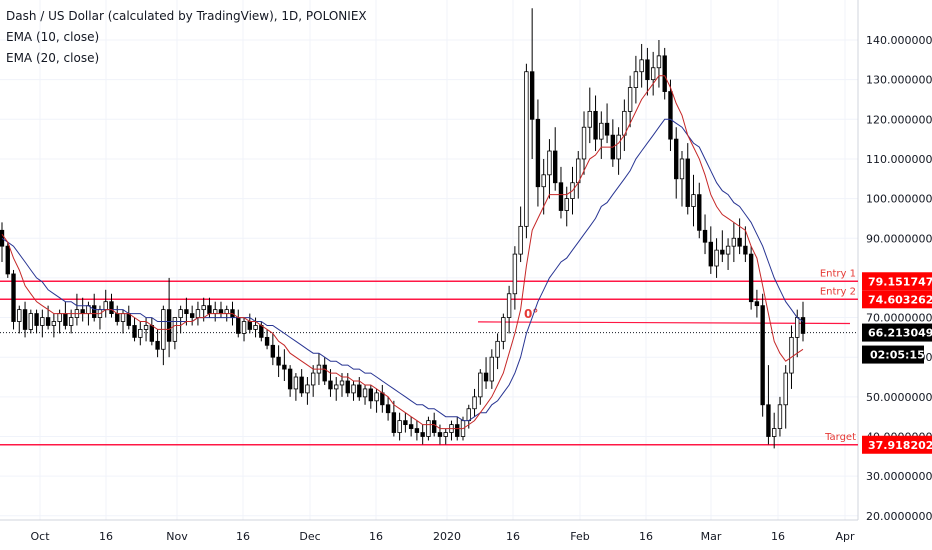  Describe the element at coordinates (53, 58) in the screenshot. I see `ema20-legend: EMA (20, close)` at that location.